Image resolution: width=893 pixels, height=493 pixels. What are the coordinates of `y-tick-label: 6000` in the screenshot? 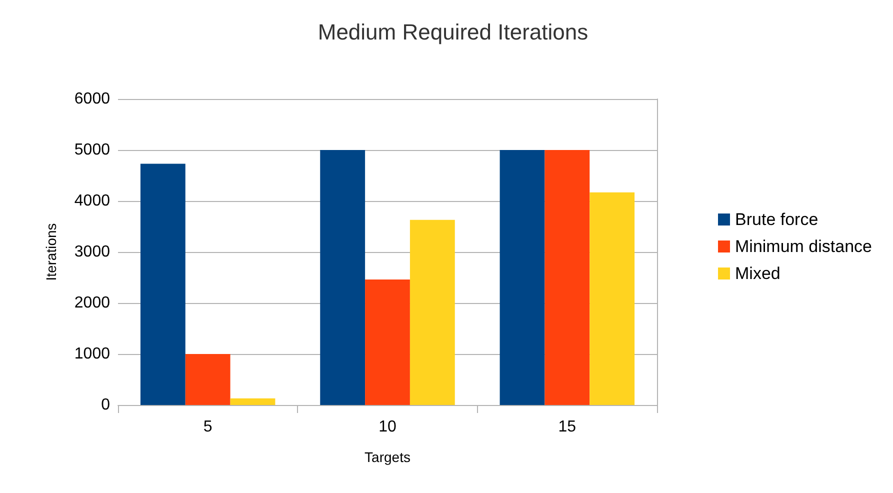 It's located at (92, 99).